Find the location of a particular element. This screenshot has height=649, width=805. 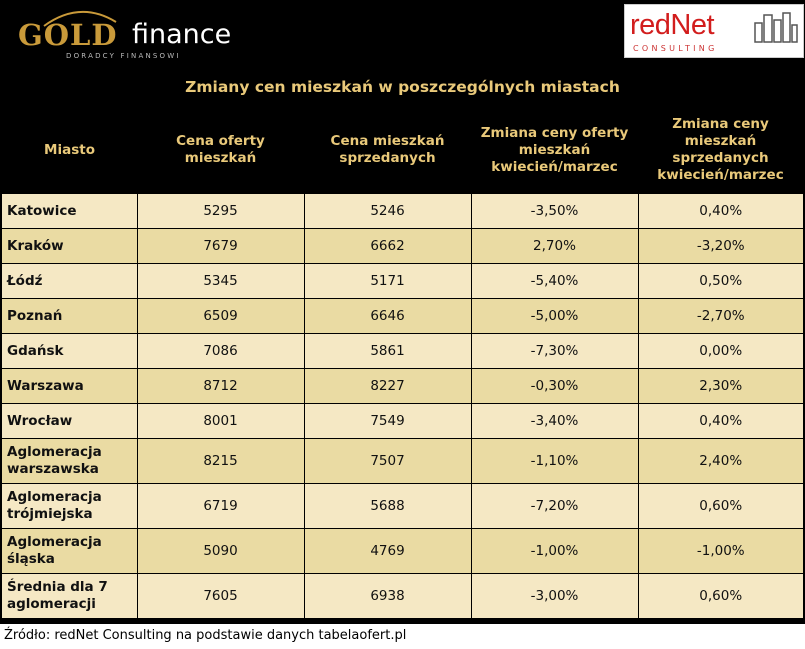

offer-change-cell: 2,70% is located at coordinates (555, 246).